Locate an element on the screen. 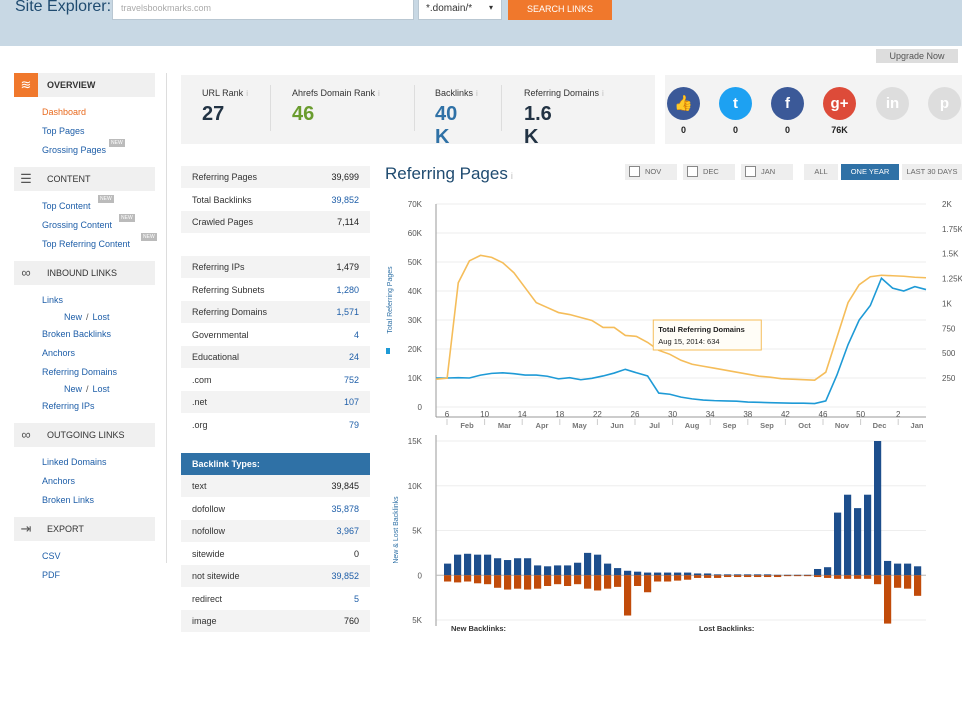 The image size is (962, 718). row-label: Referring IPs is located at coordinates (218, 267).